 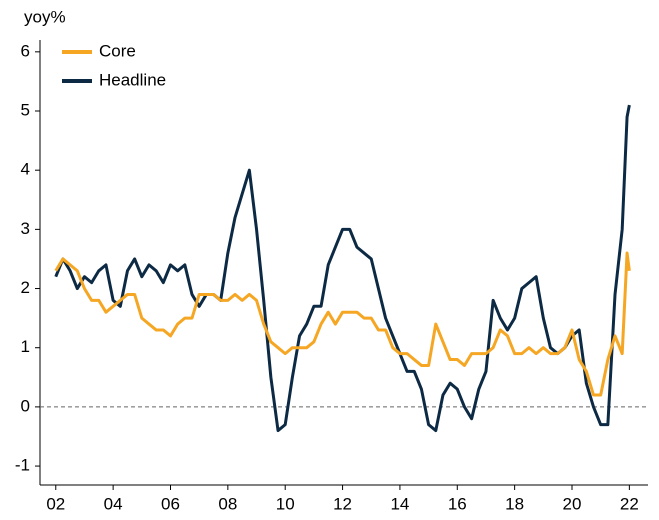 I want to click on y-tick-label: 6, so click(x=25, y=50).